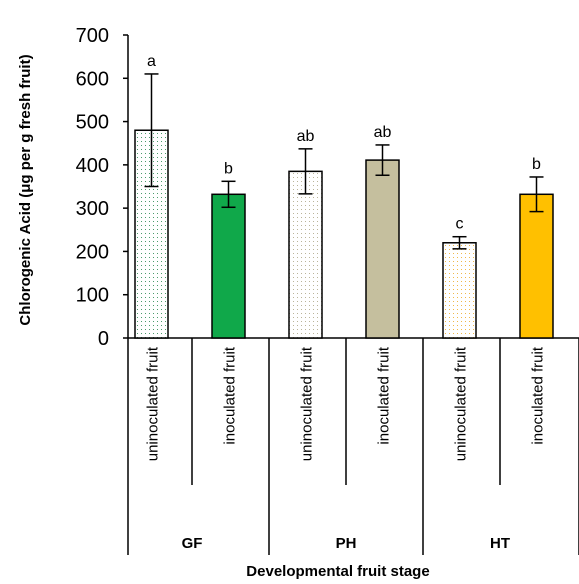  I want to click on x-axis-title: Developmental fruit stage, so click(337, 571).